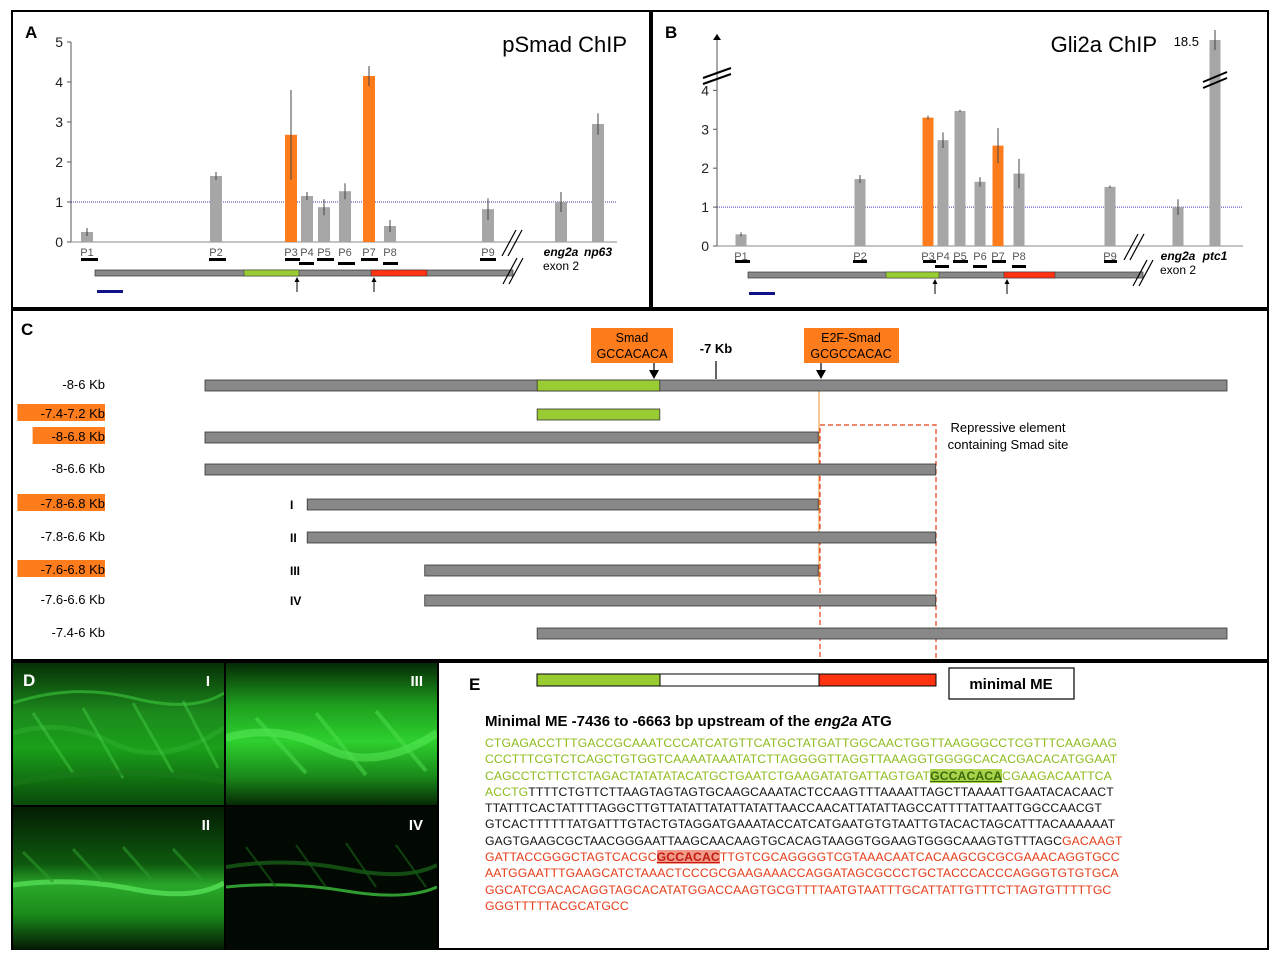  I want to click on repressive-note-2: containing Smad site, so click(1008, 444).